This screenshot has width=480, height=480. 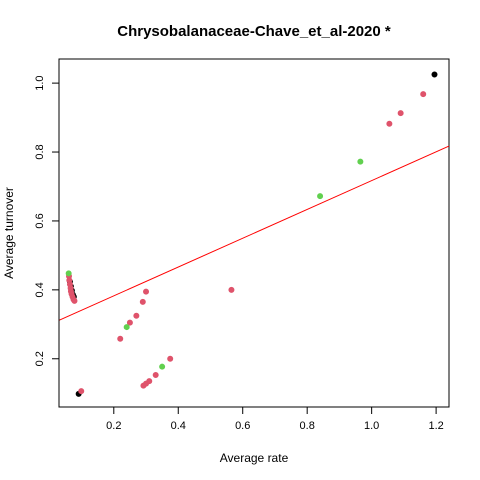 I want to click on chart-title: Chrysobalanaceae-Chave_et_al-2020 *, so click(x=254, y=31).